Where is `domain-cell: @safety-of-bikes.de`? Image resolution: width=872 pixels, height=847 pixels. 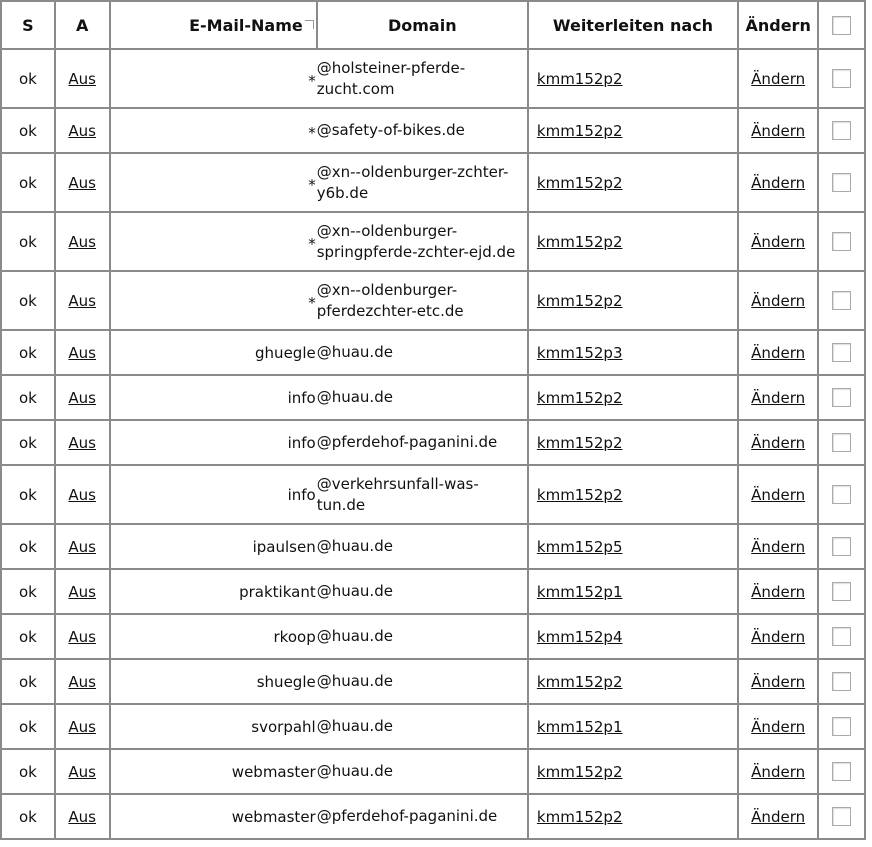 domain-cell: @safety-of-bikes.de is located at coordinates (422, 130).